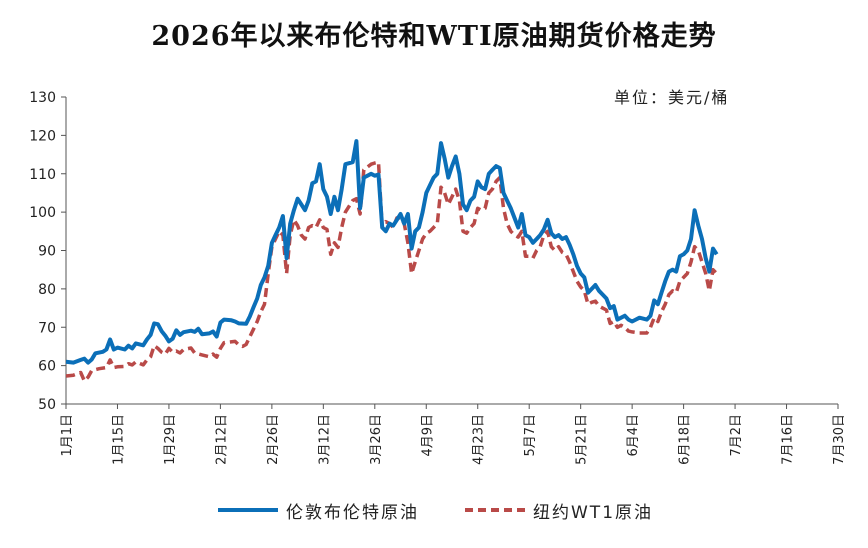 This screenshot has width=868, height=548. I want to click on x-tick-label: 6月18日, so click(685, 439).